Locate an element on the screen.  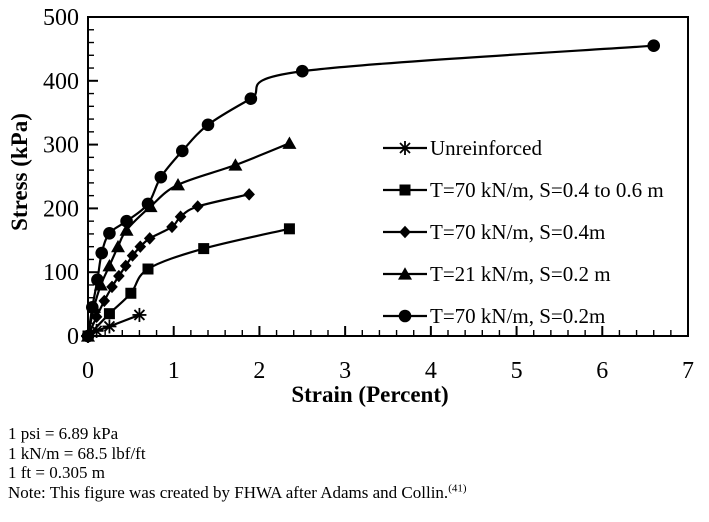
y-tick-label: 400 is located at coordinates (61, 82).